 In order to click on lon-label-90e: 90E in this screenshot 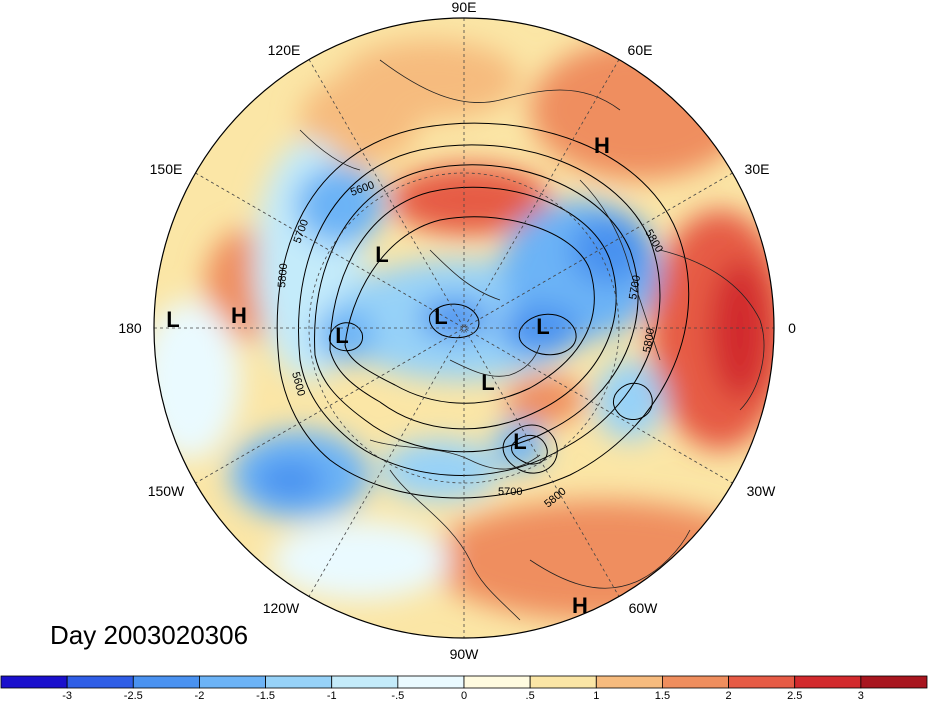, I will do `click(464, 7)`.